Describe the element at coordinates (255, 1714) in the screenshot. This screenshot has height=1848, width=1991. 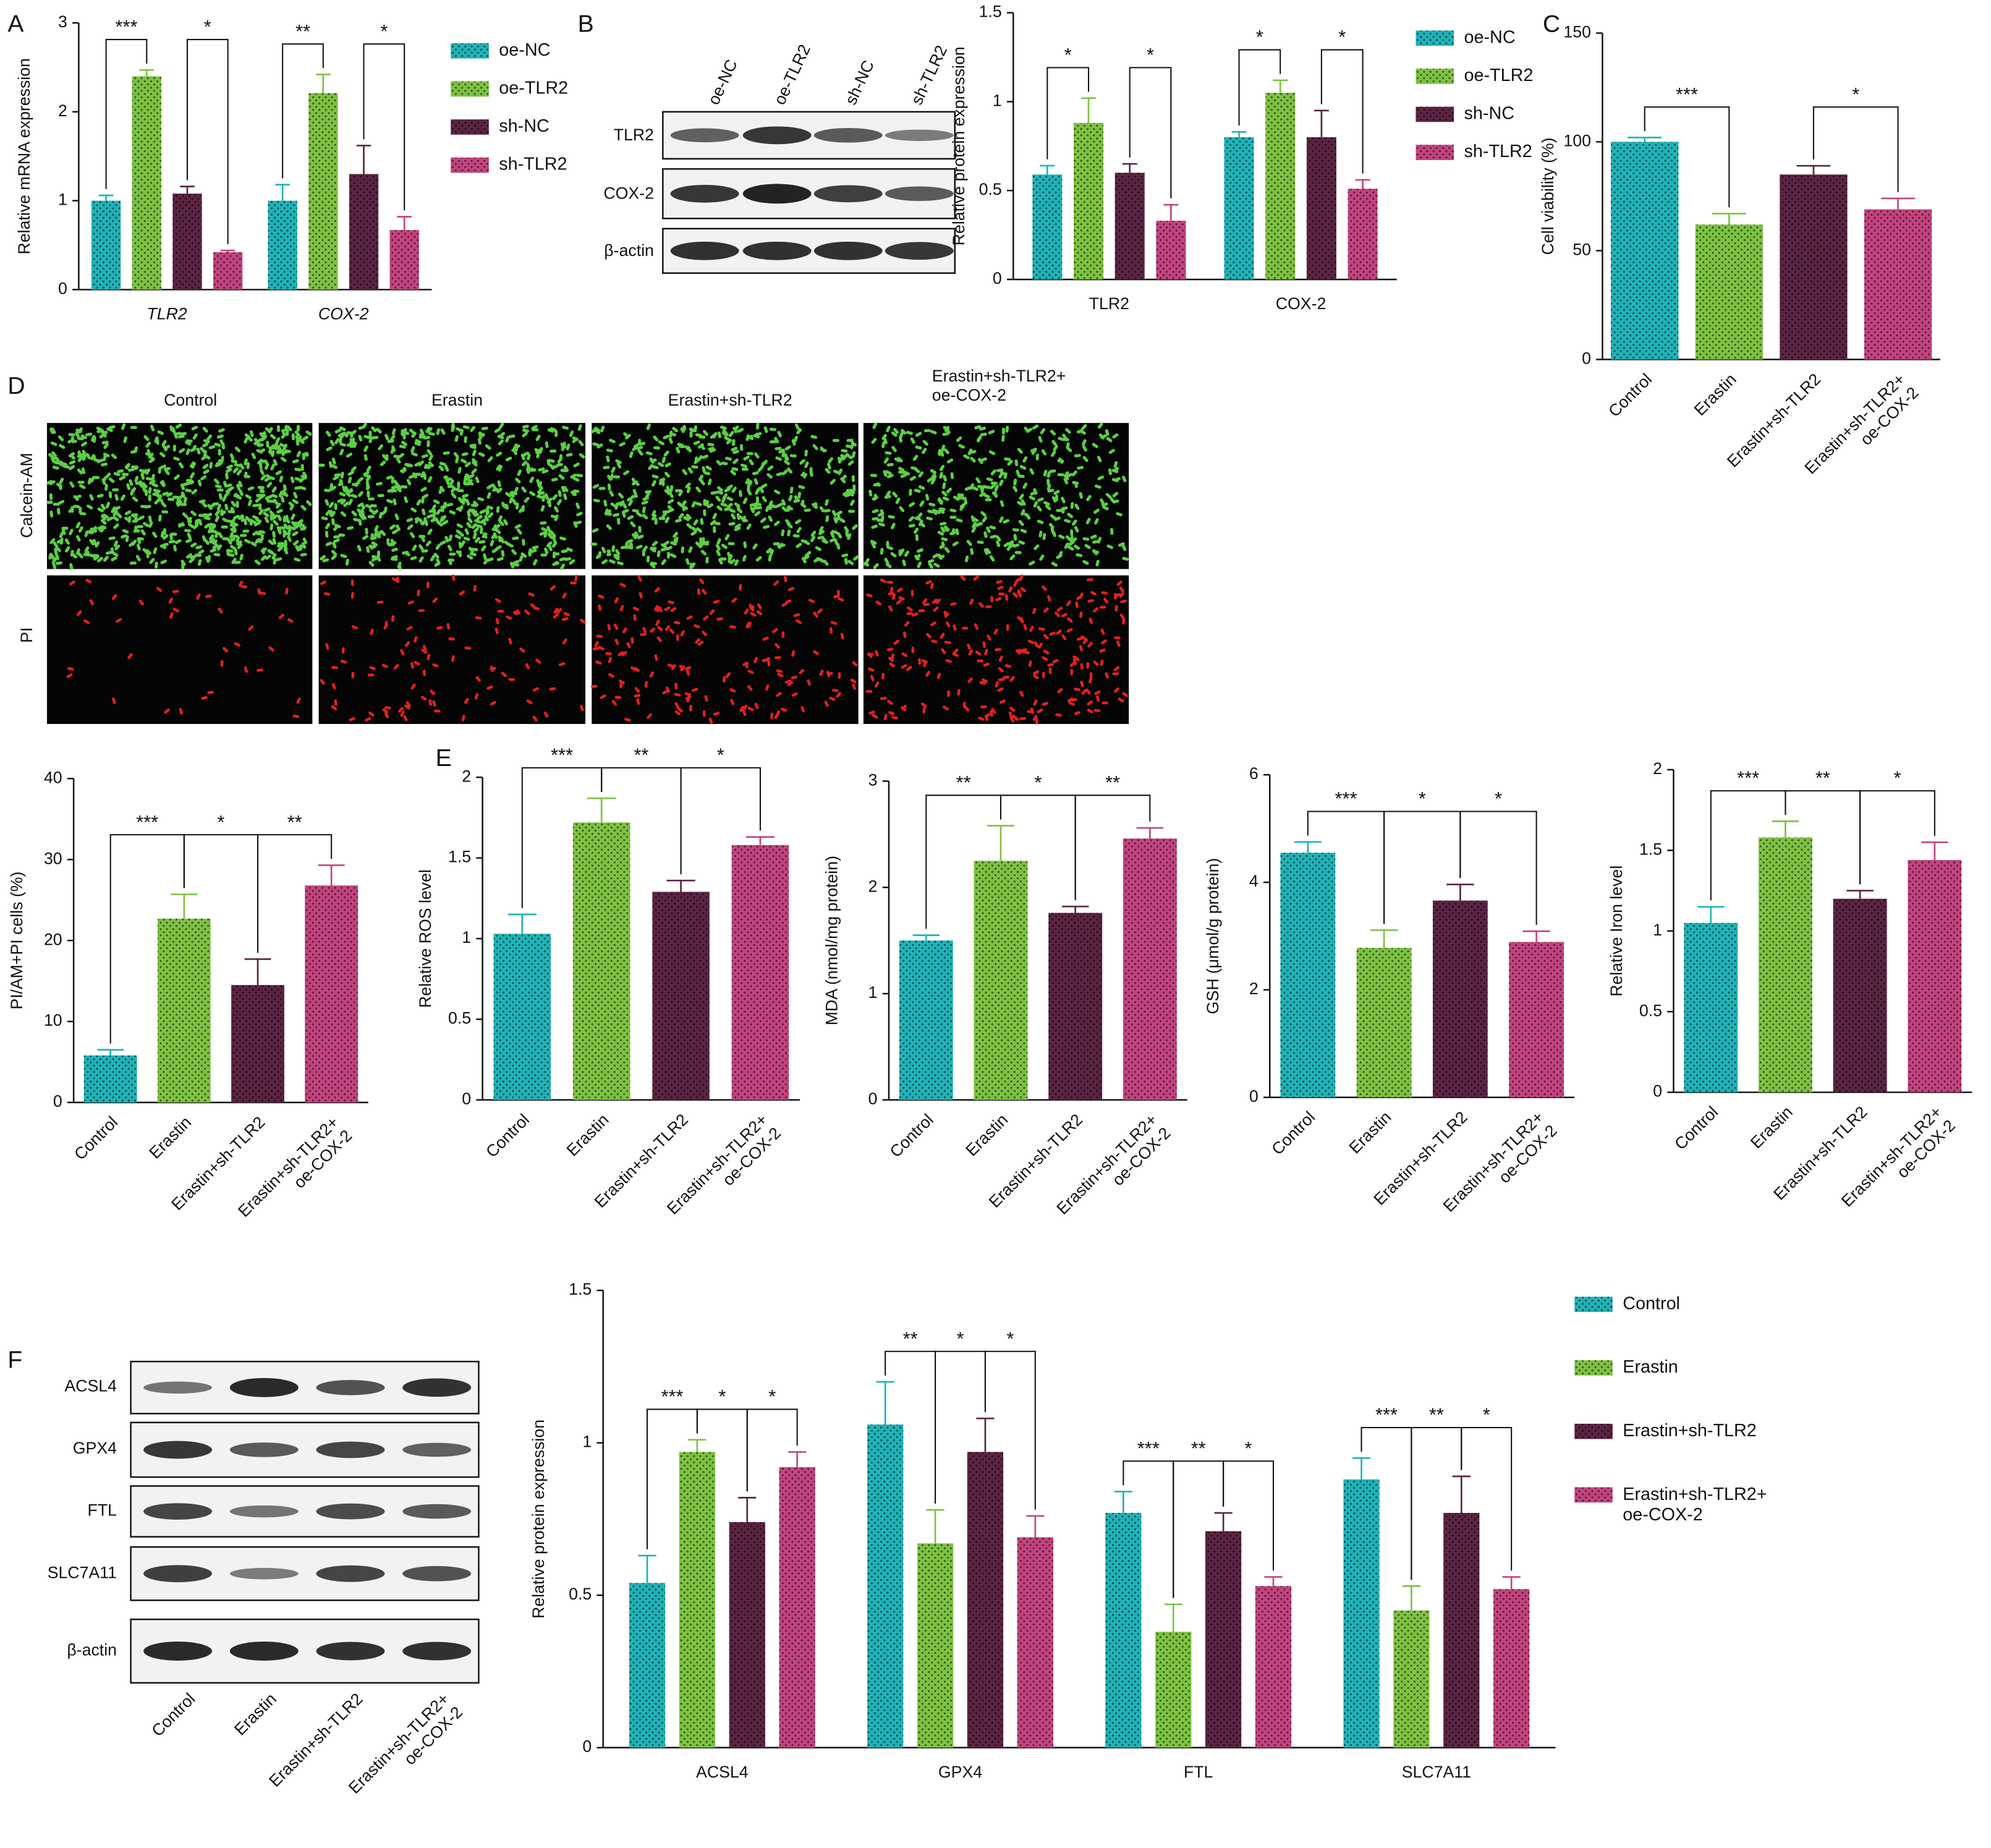
I see `blot-lane-label: Erastin` at that location.